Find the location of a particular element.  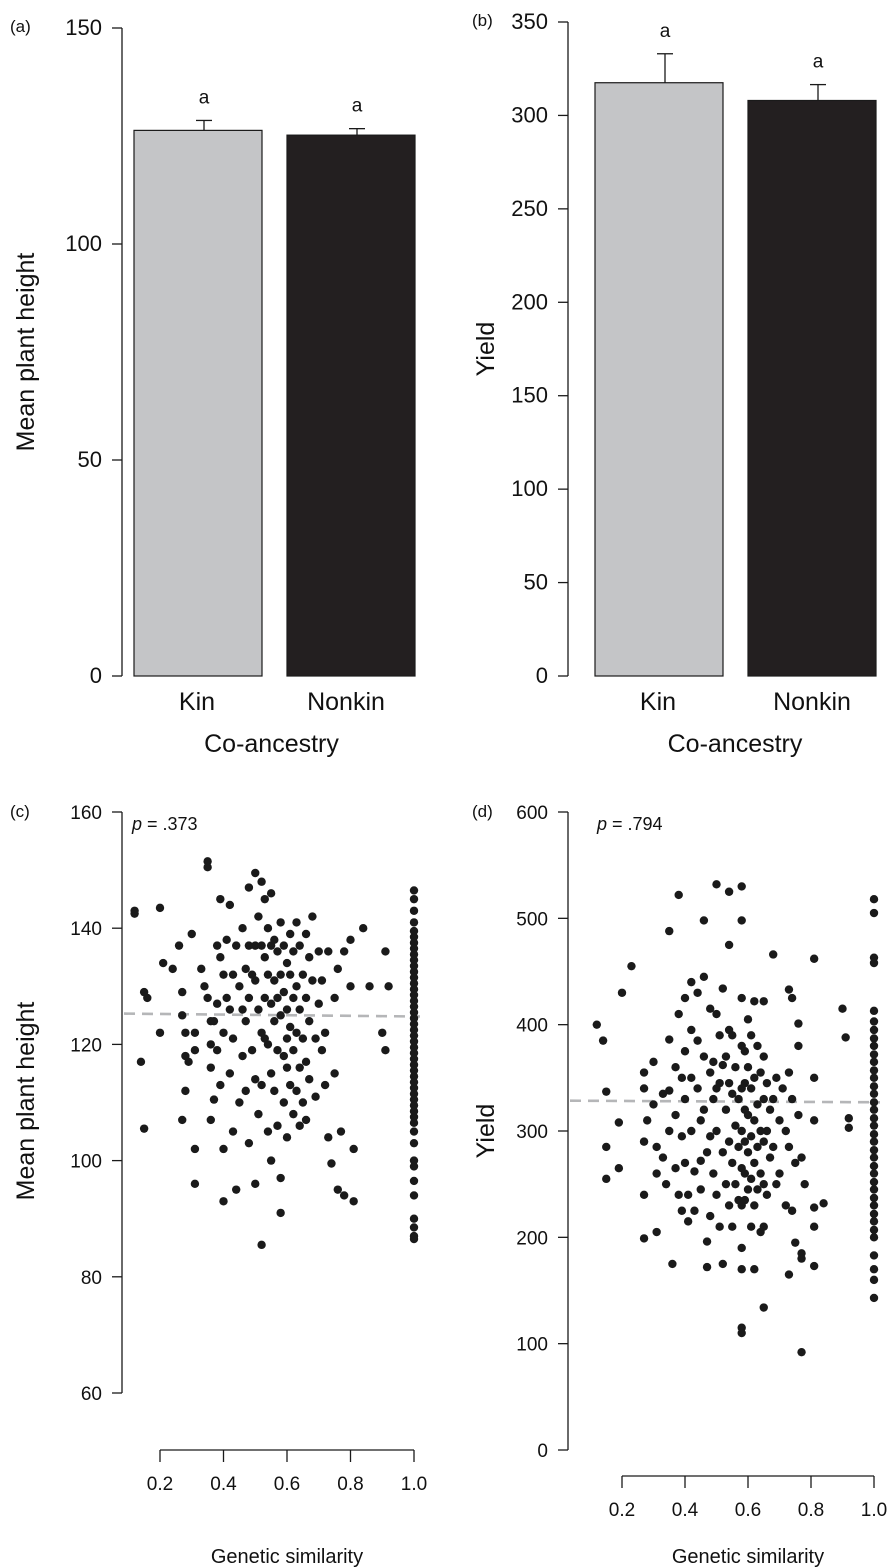

fit-line is located at coordinates (725, 1101).